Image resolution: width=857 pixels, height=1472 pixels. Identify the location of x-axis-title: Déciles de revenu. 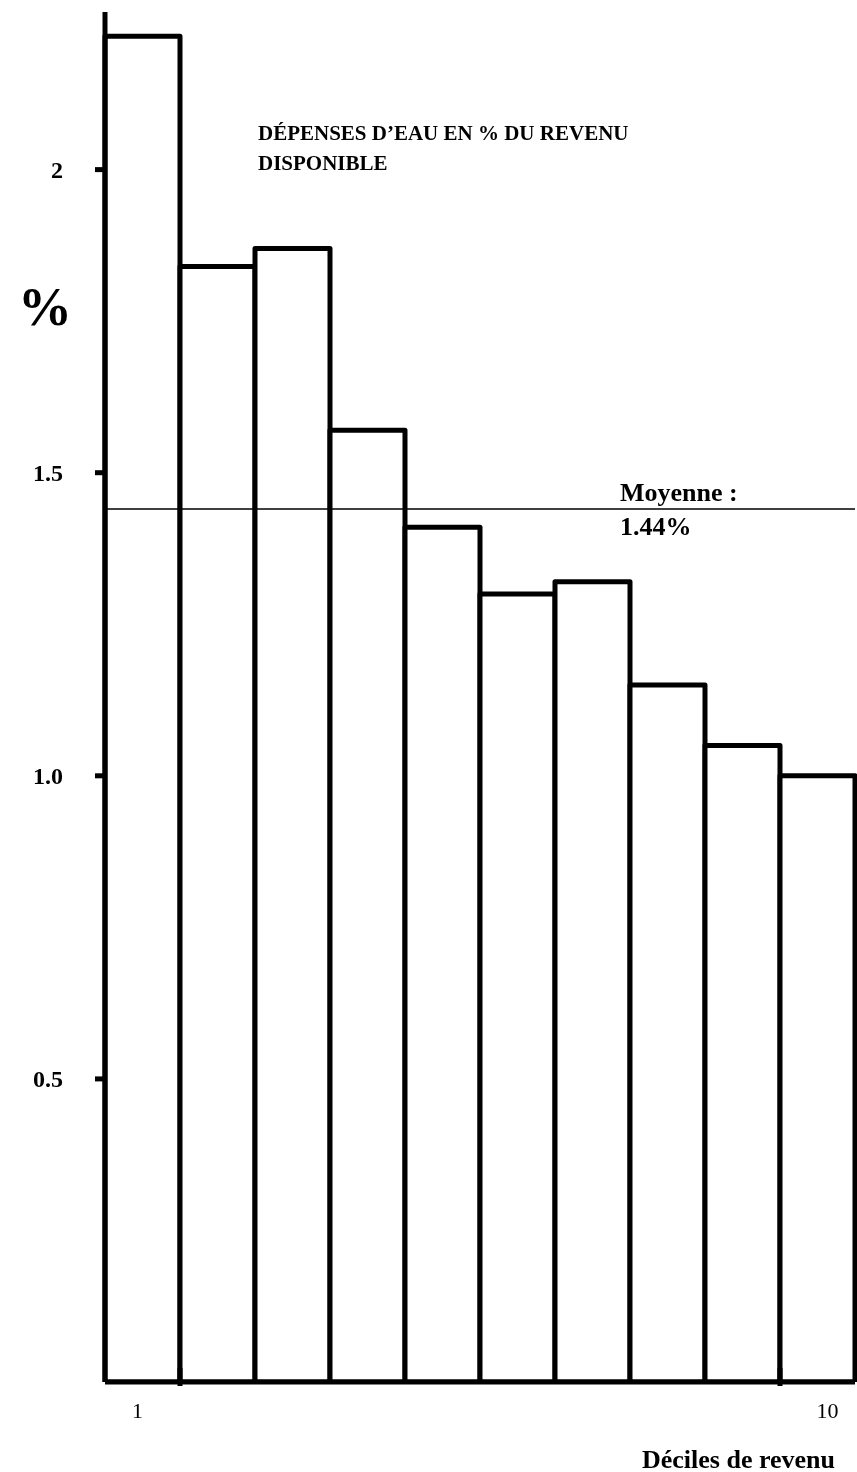
(738, 1458).